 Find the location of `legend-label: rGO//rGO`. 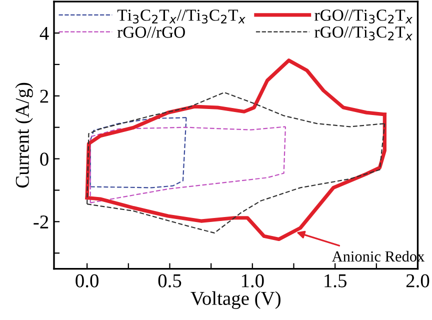

legend-label: rGO//rGO is located at coordinates (151, 32).